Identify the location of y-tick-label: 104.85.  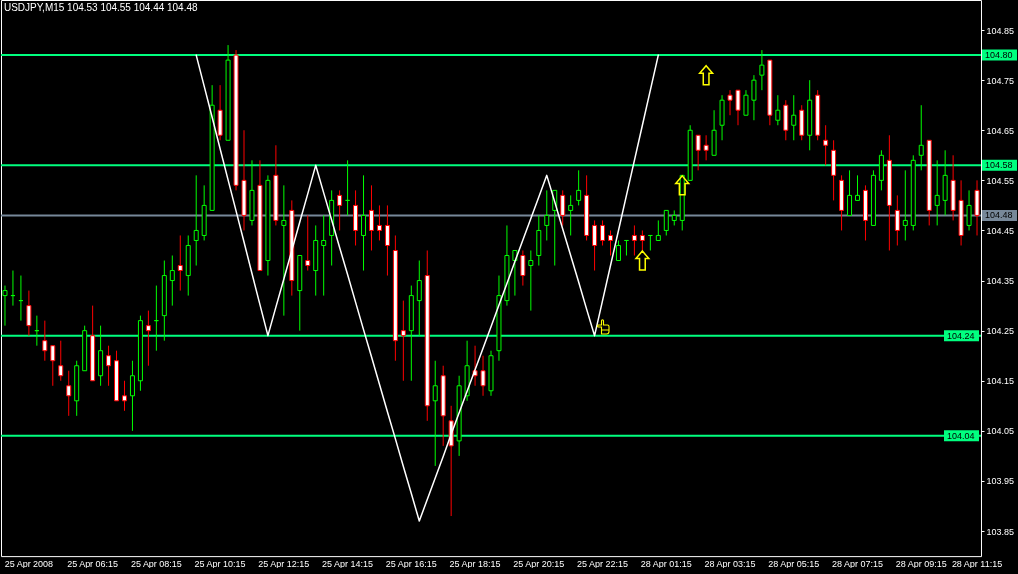
(1000, 30).